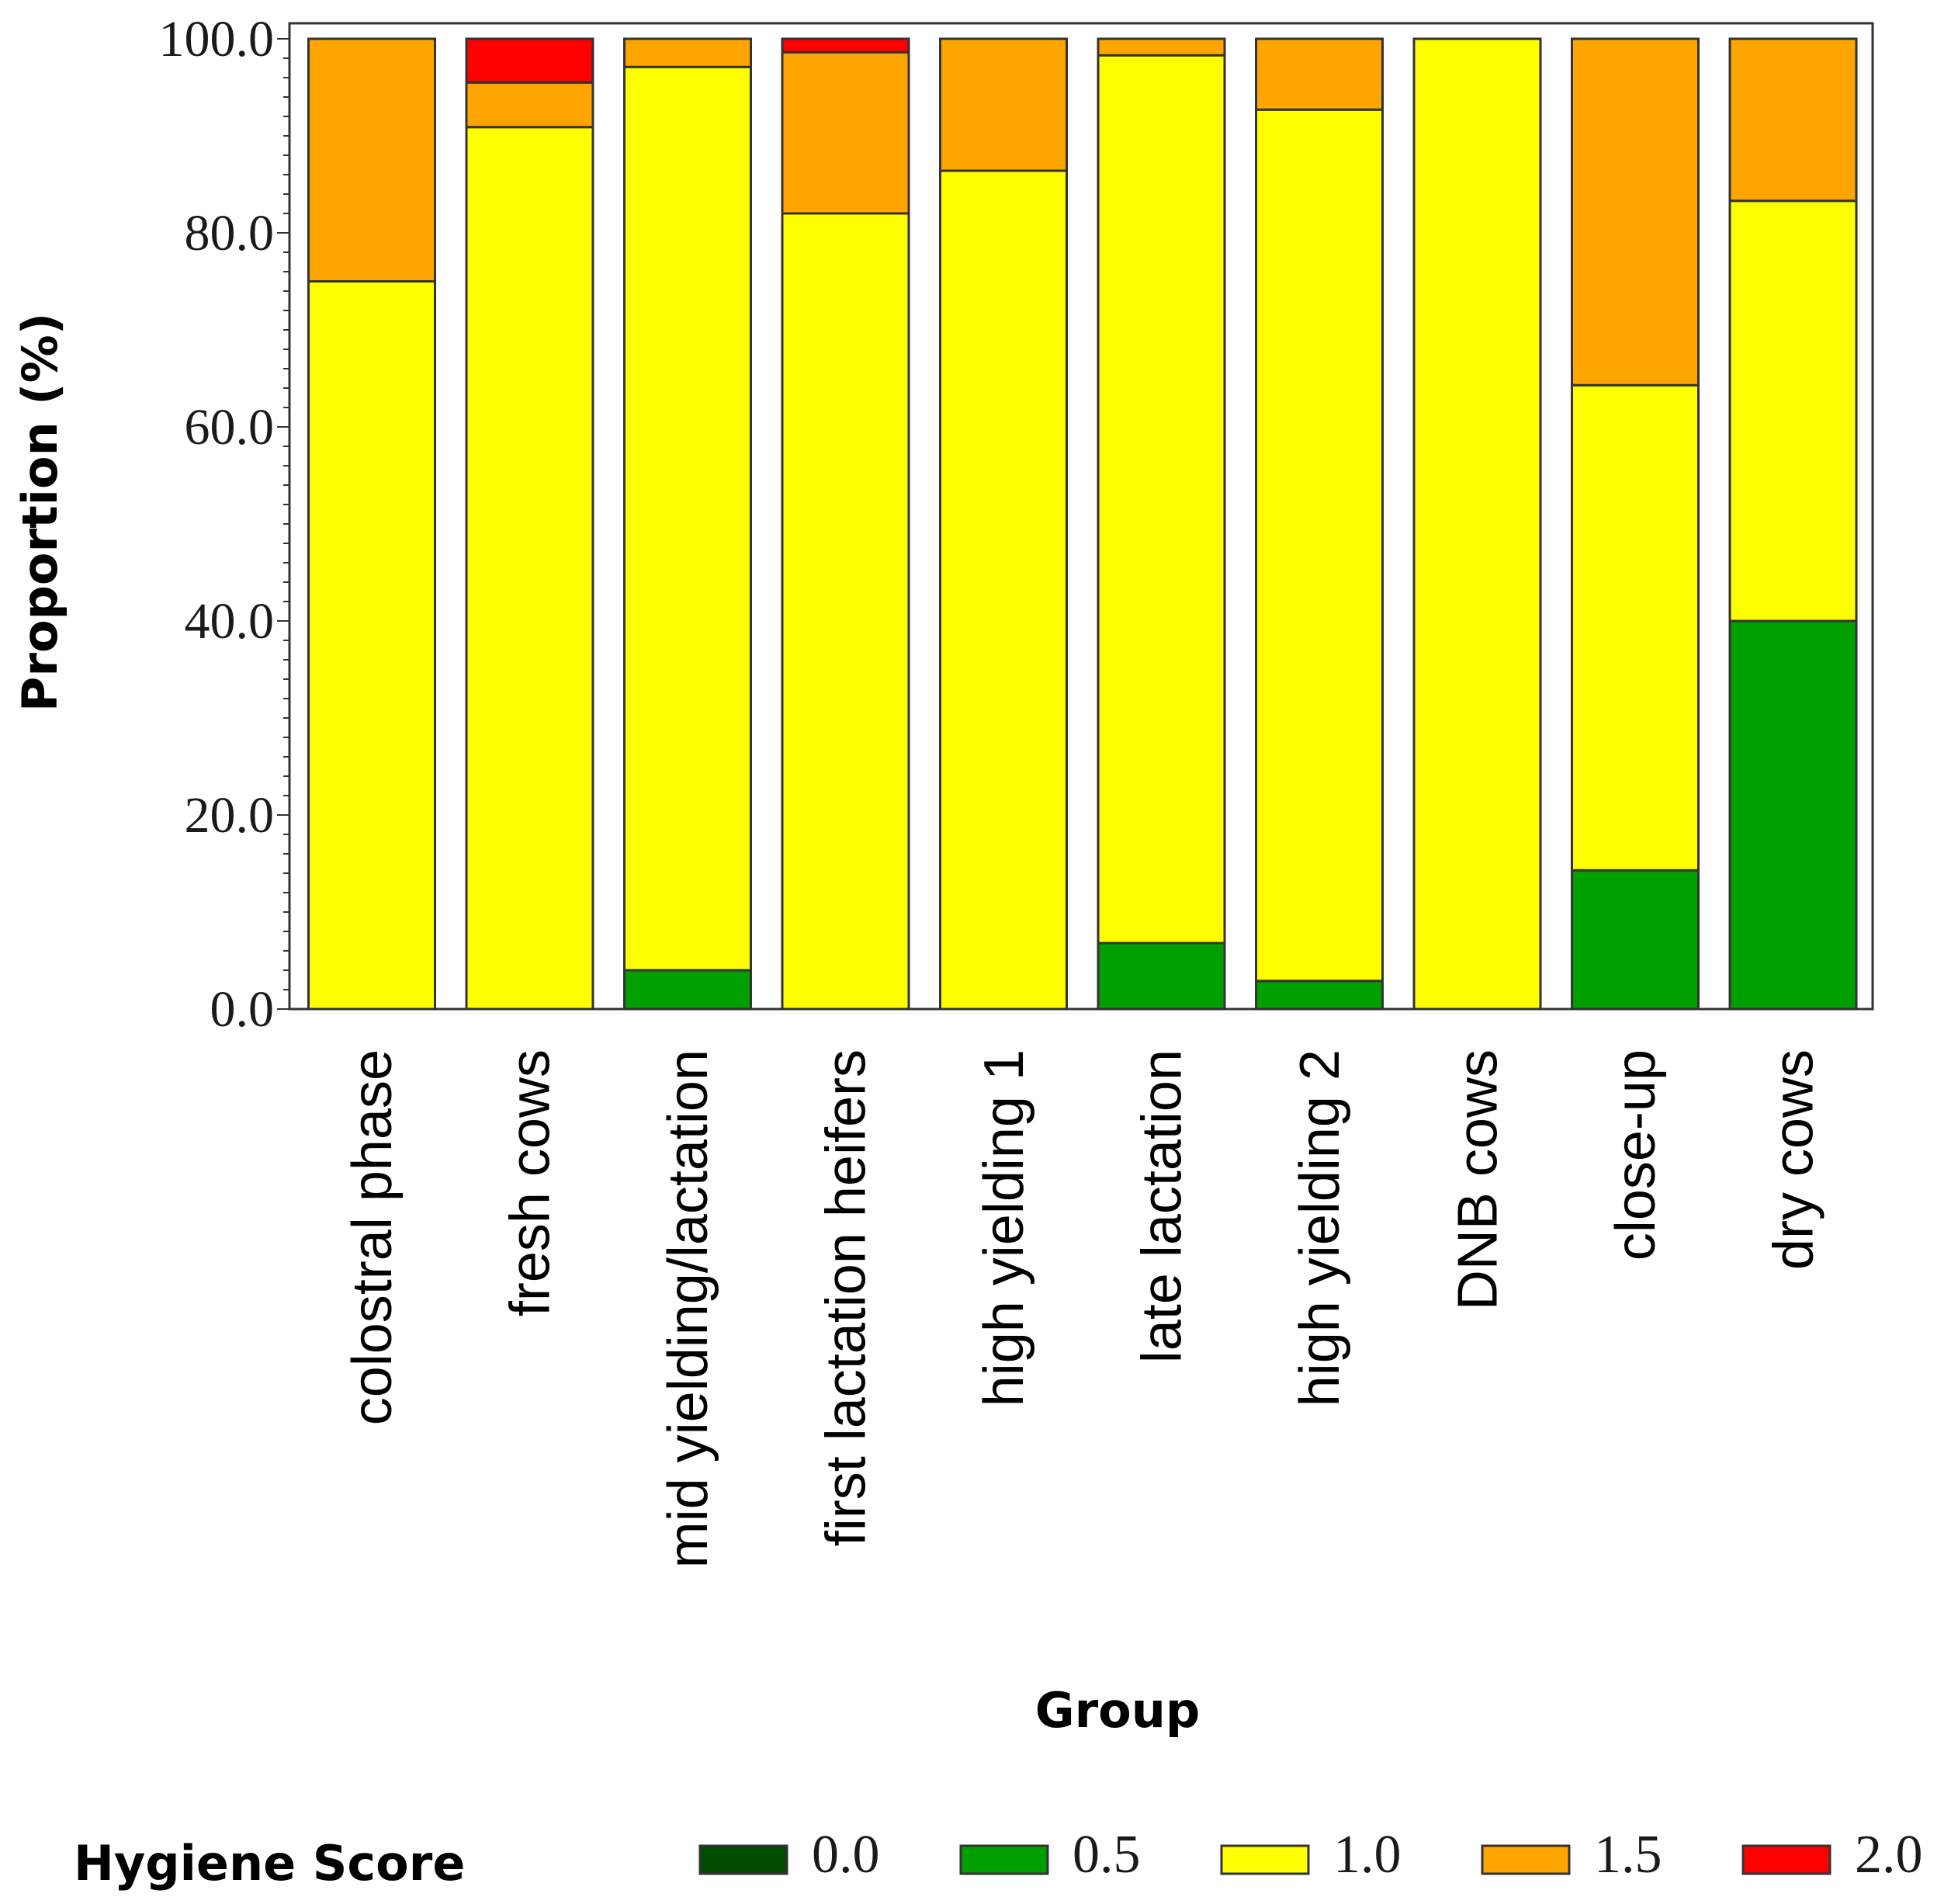 The image size is (1958, 1904). Describe the element at coordinates (688, 1308) in the screenshot. I see `x-category-label: mid yielding/lactation` at that location.